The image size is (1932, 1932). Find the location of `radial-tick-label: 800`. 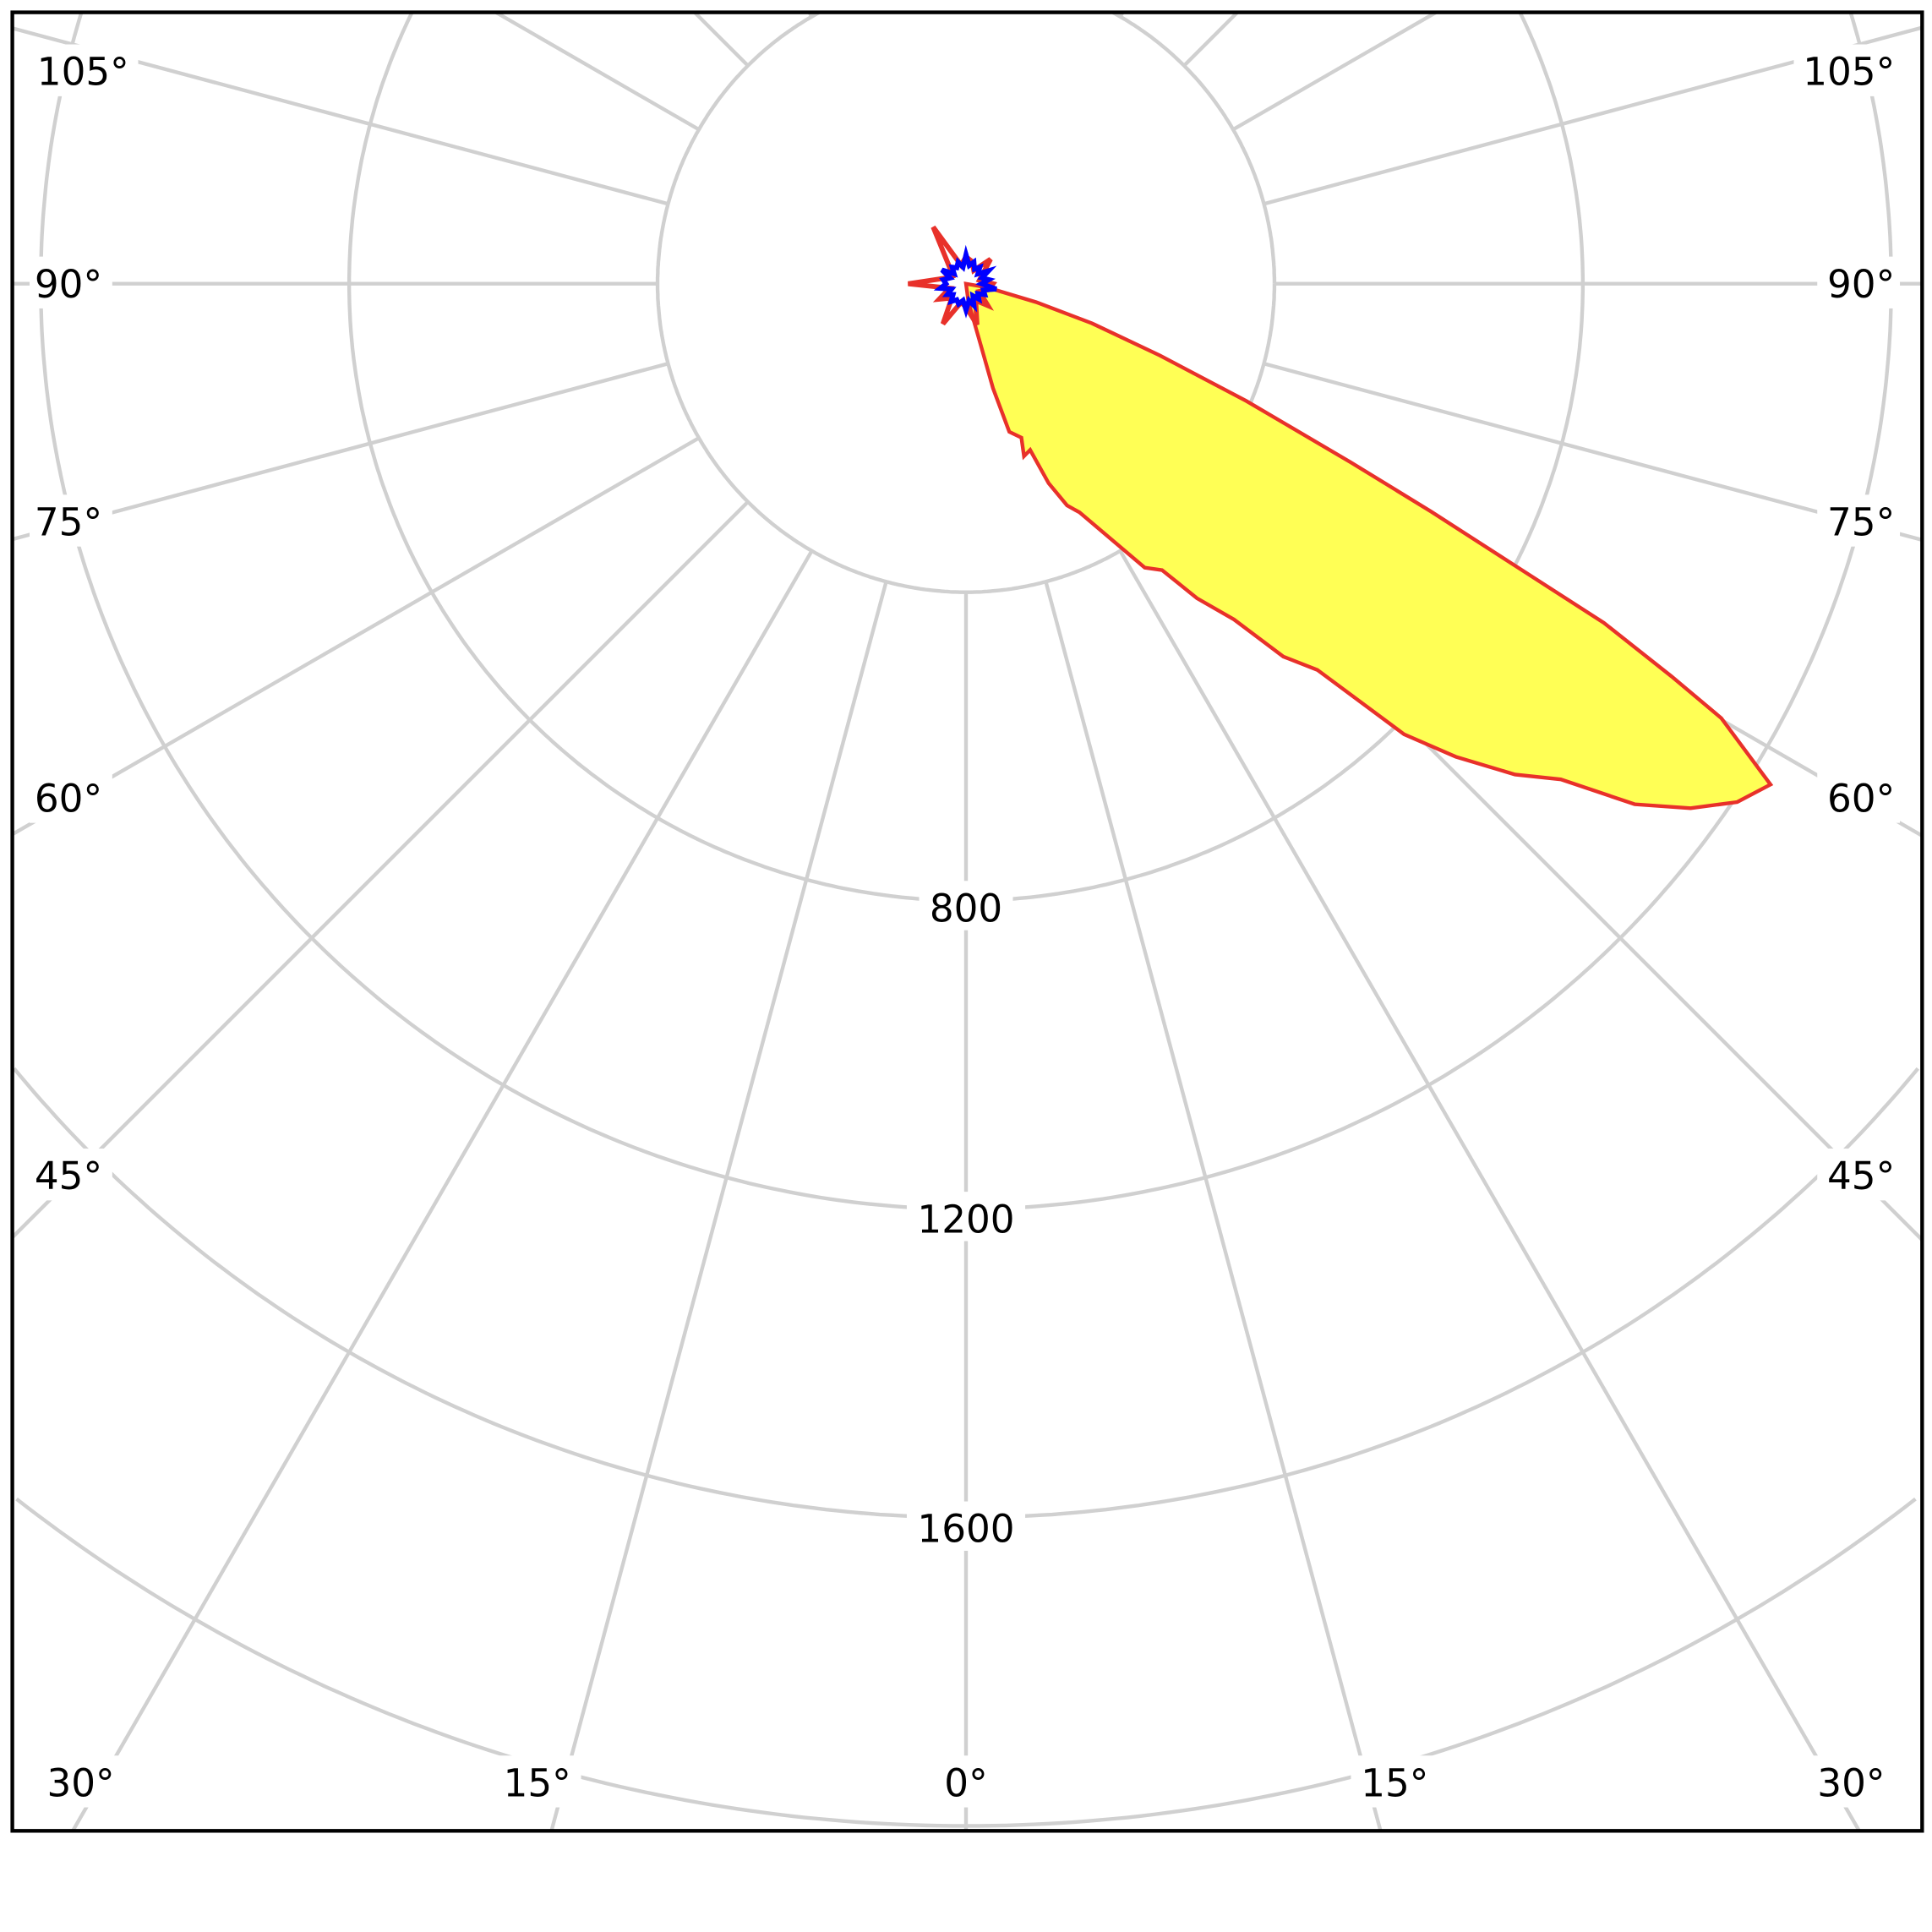

radial-tick-label: 800 is located at coordinates (966, 909).